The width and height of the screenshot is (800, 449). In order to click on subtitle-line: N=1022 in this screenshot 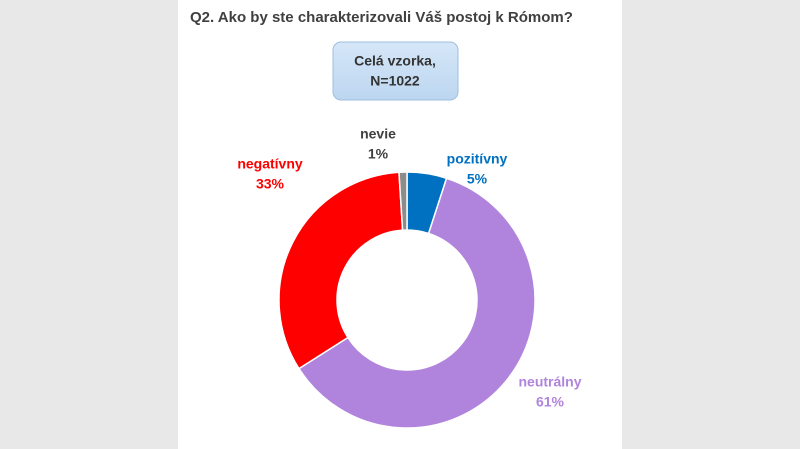, I will do `click(395, 81)`.